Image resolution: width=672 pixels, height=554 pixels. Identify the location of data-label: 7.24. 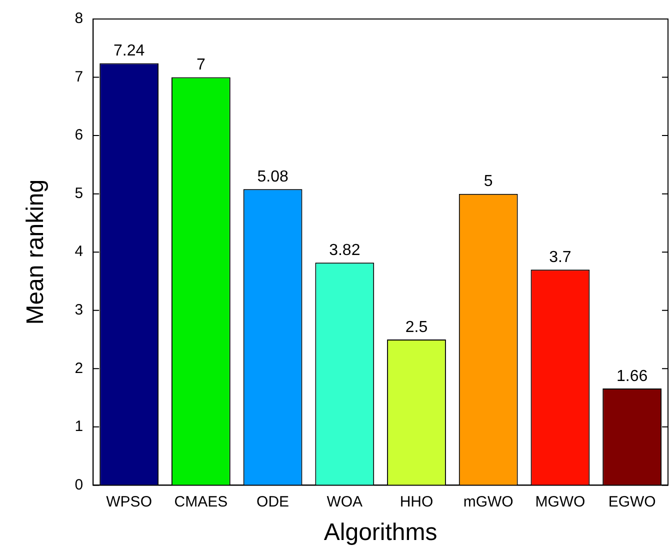
(129, 51).